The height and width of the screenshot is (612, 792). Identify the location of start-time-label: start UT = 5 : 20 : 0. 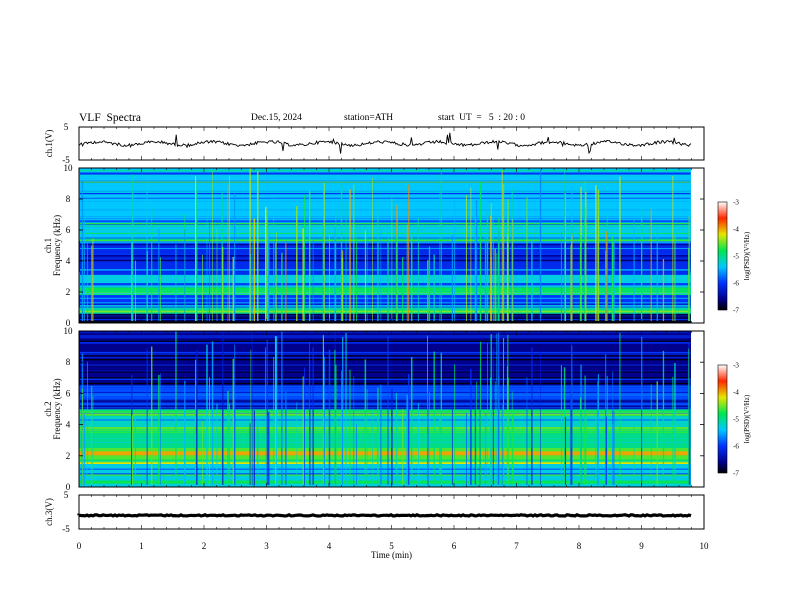
(481, 118).